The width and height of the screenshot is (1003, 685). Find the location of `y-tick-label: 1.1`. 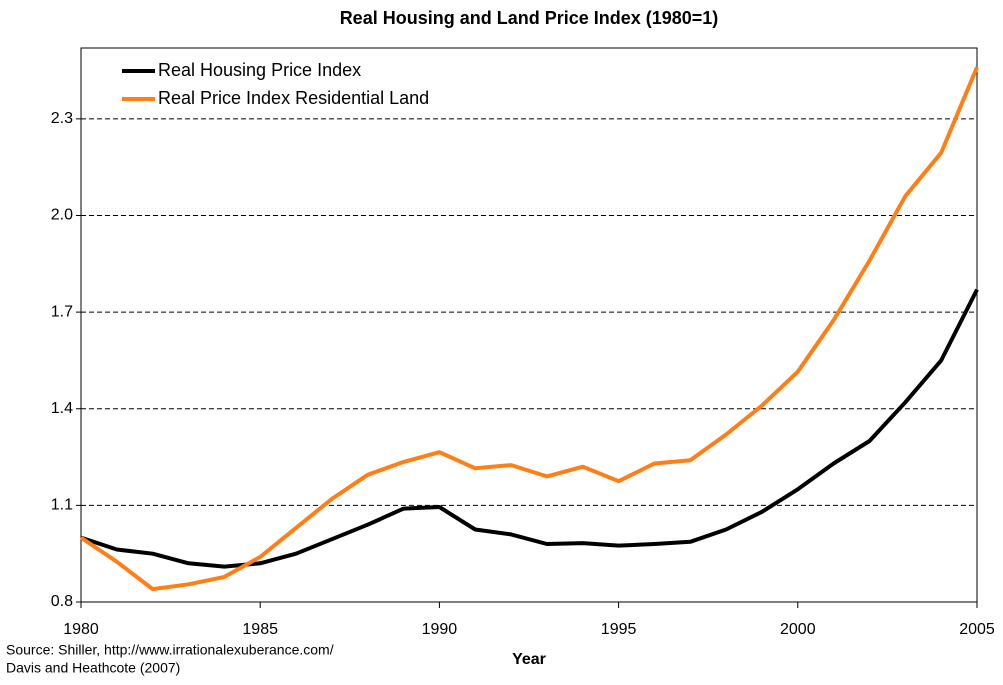

y-tick-label: 1.1 is located at coordinates (62, 505).